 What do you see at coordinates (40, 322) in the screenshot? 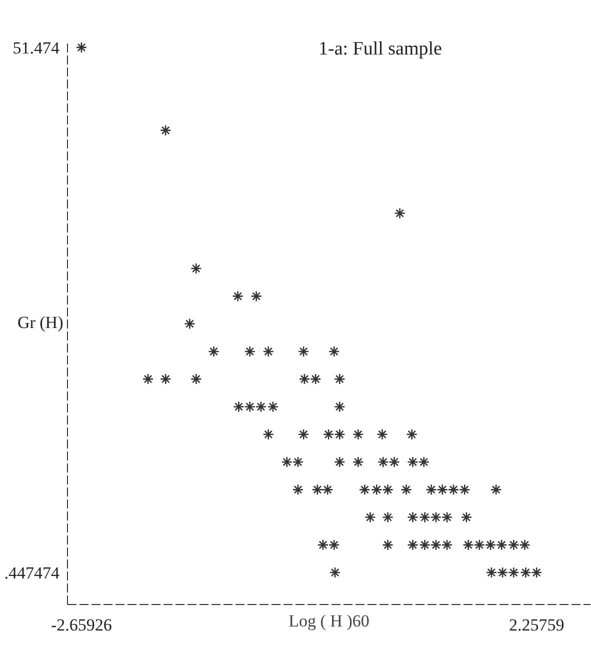
I see `y-axis-title: Gr (H)` at bounding box center [40, 322].